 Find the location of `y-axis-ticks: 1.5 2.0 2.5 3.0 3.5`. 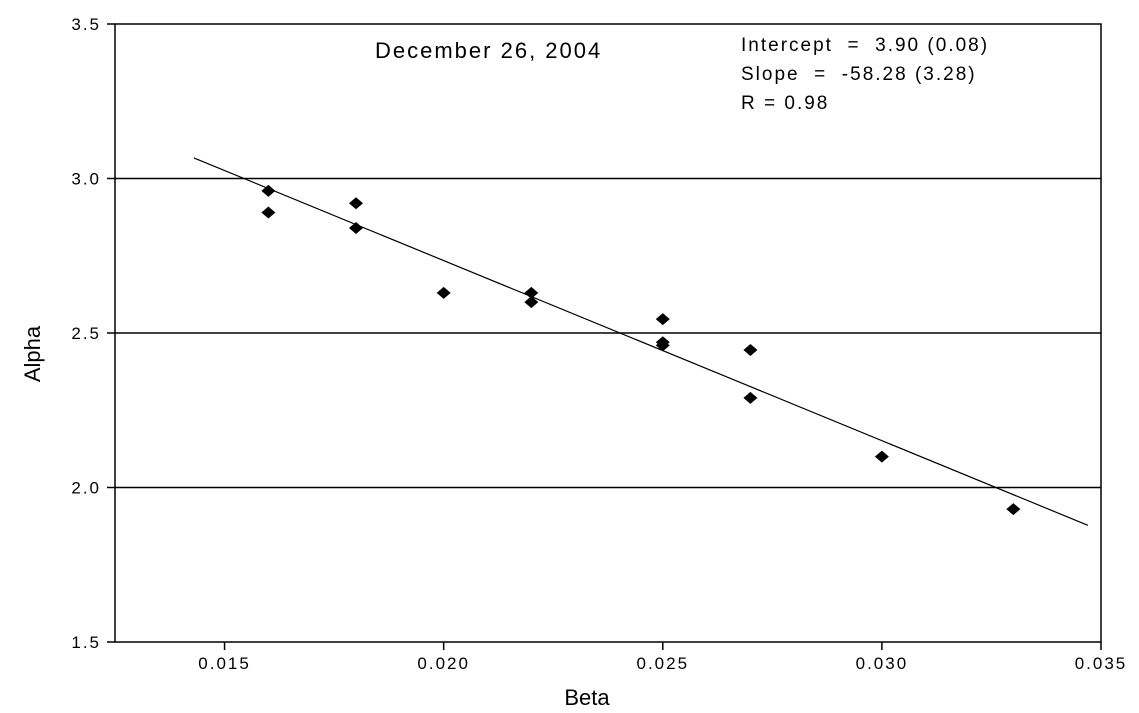

y-axis-ticks: 1.5 2.0 2.5 3.0 3.5 is located at coordinates (93, 333).